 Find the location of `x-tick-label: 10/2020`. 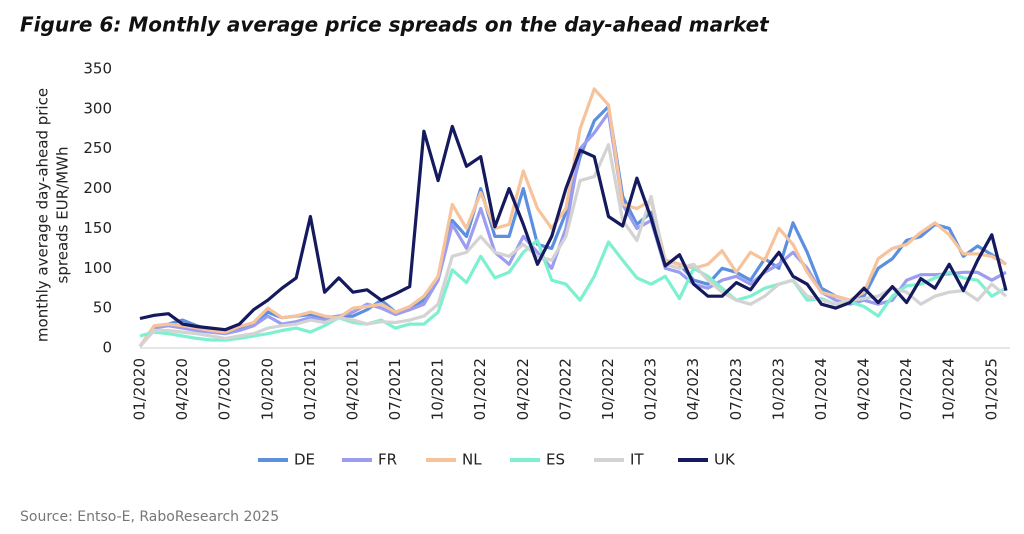

x-tick-label: 10/2020 is located at coordinates (267, 389).